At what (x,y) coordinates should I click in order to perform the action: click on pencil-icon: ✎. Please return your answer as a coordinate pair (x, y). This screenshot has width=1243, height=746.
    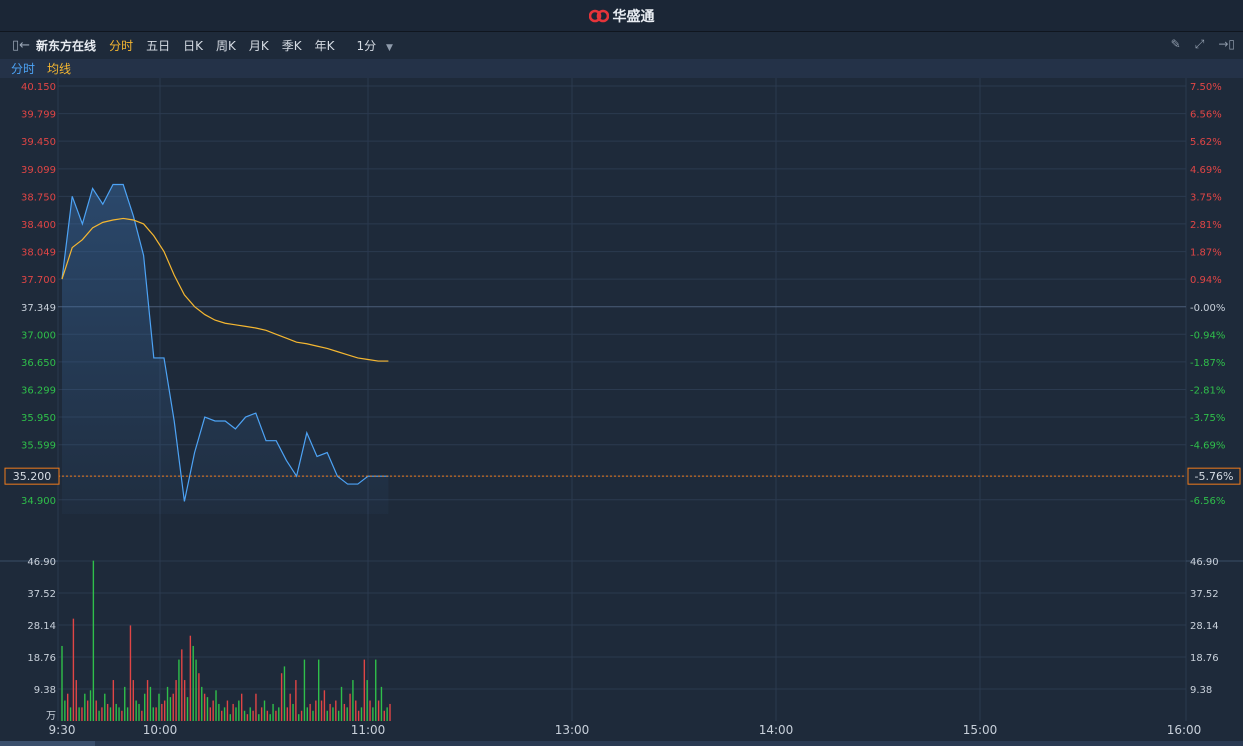
    Looking at the image, I should click on (1175, 44).